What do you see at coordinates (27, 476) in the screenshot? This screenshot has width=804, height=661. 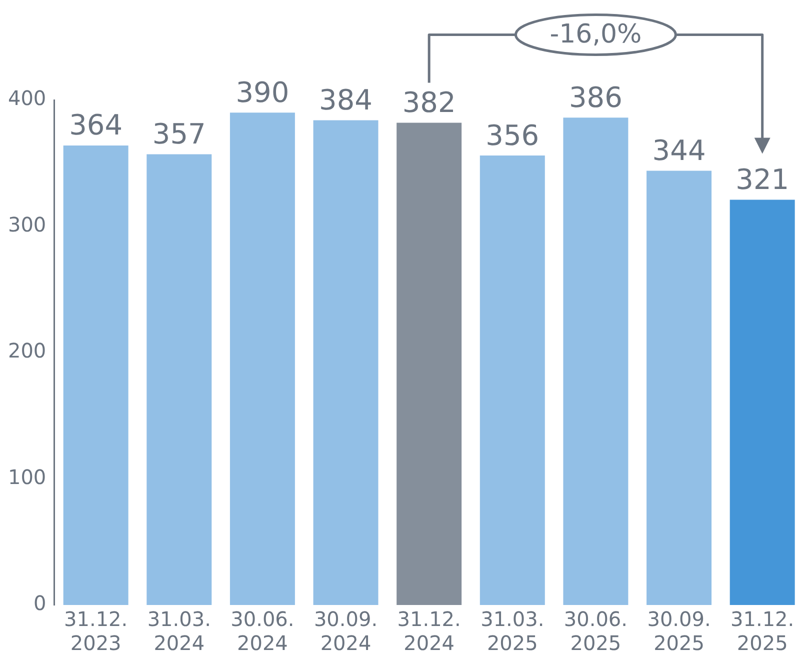 I see `y-tick-label: 100` at bounding box center [27, 476].